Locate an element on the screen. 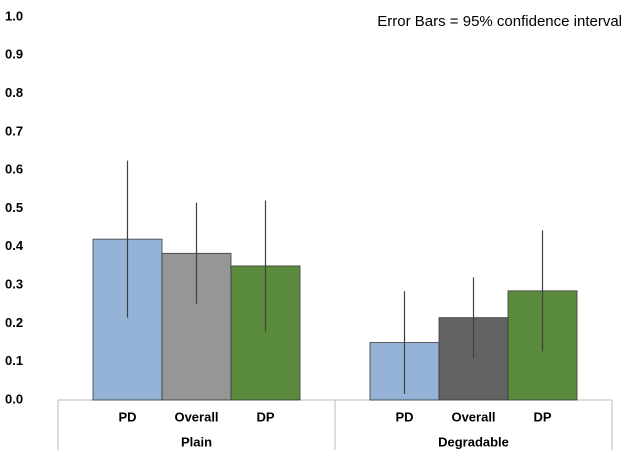  y-tick-label: 0.8 is located at coordinates (14, 92).